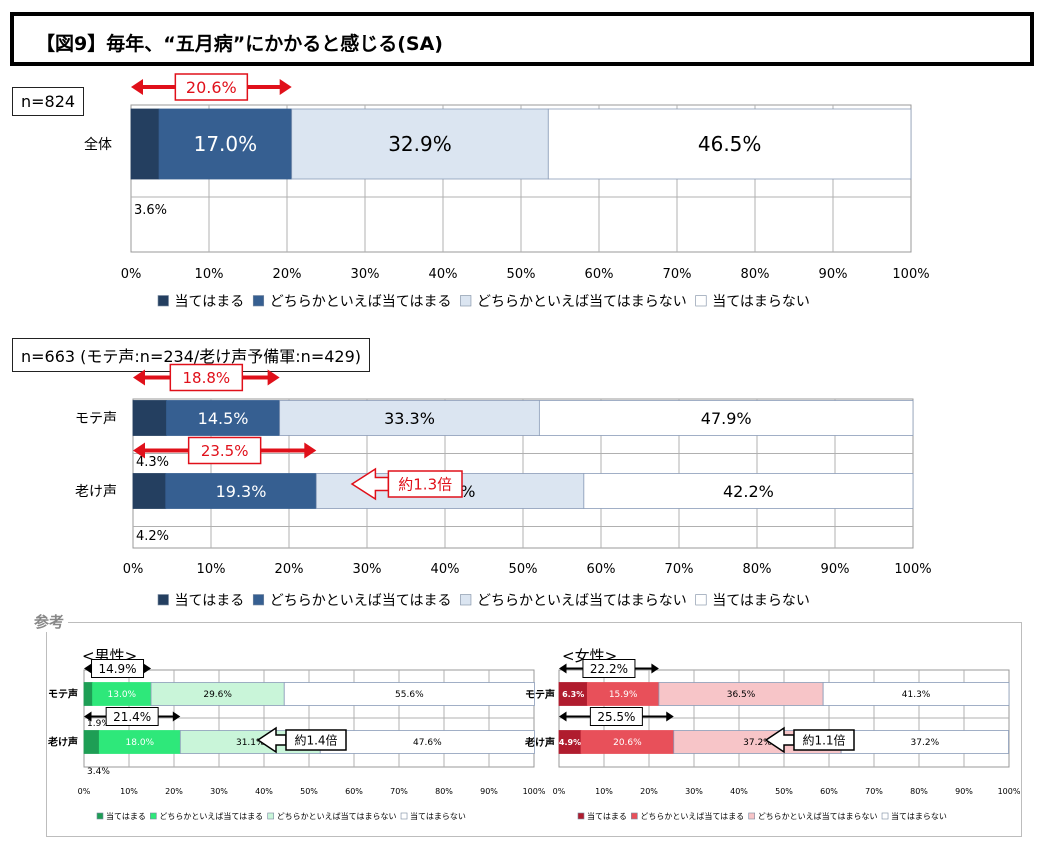 This screenshot has height=848, width=1053. I want to click on panel4-combined-value-box, so click(616, 716).